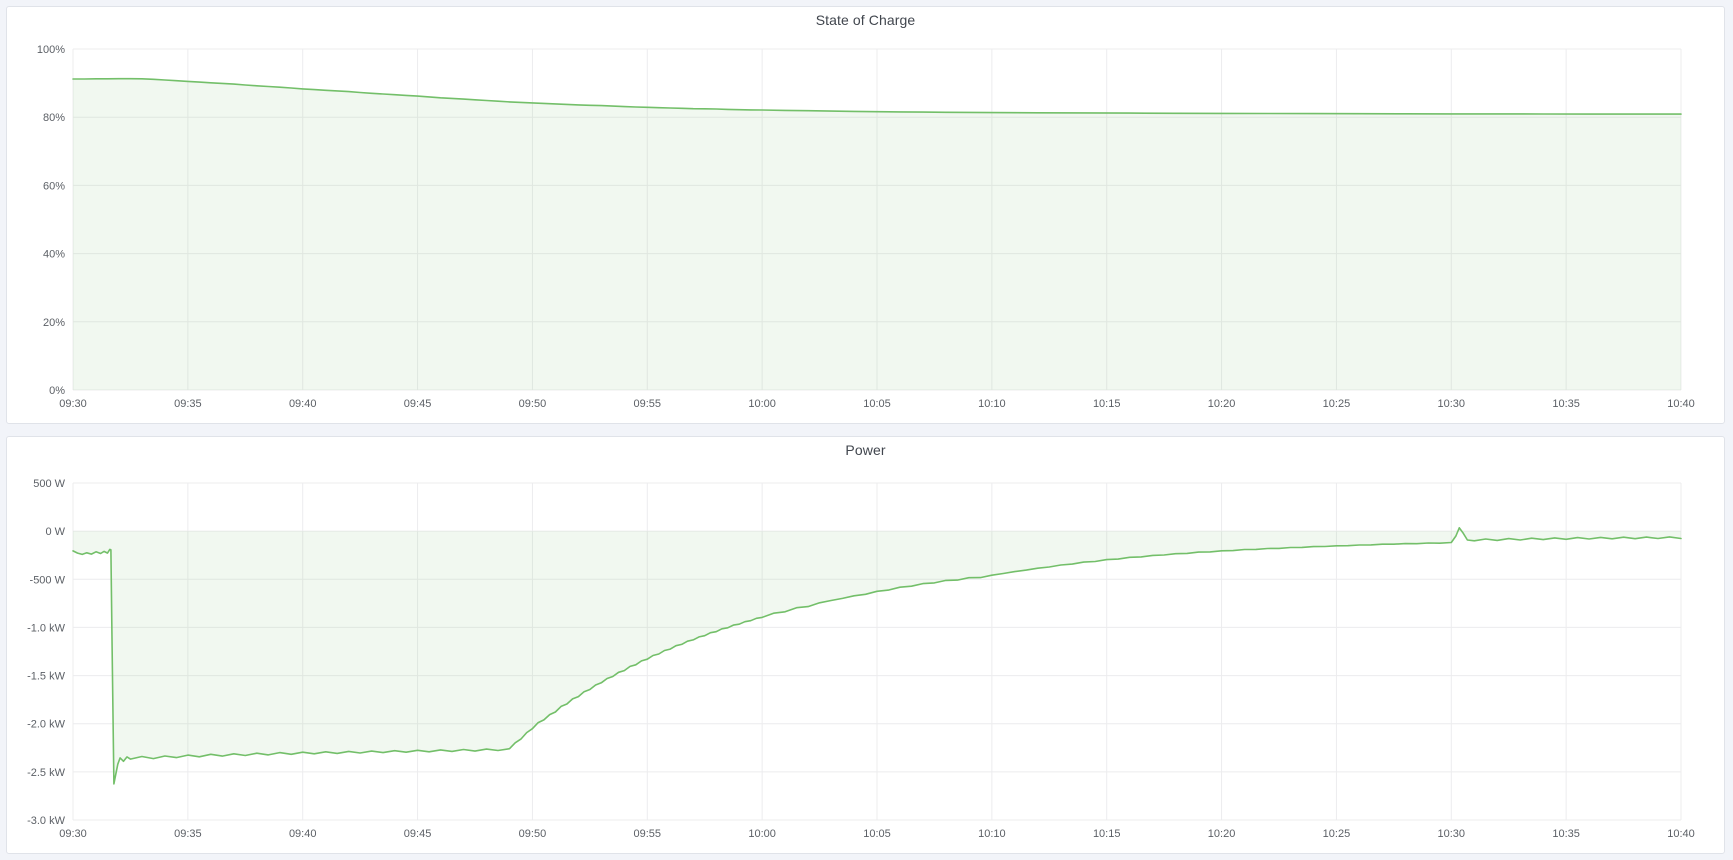  I want to click on y-tick-label: -1.5 kW, so click(46, 677).